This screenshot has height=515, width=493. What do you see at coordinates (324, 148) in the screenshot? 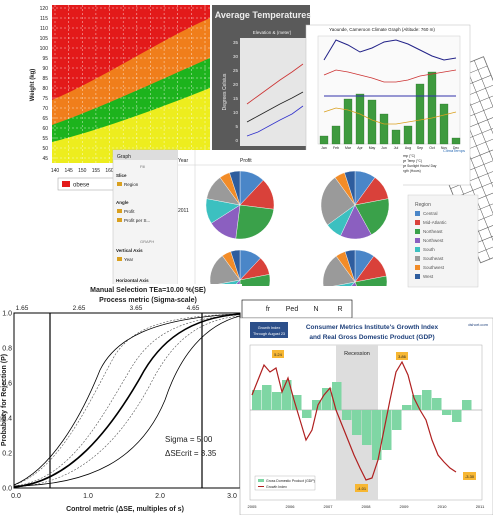
I see `x-tick-label: Jan` at bounding box center [324, 148].